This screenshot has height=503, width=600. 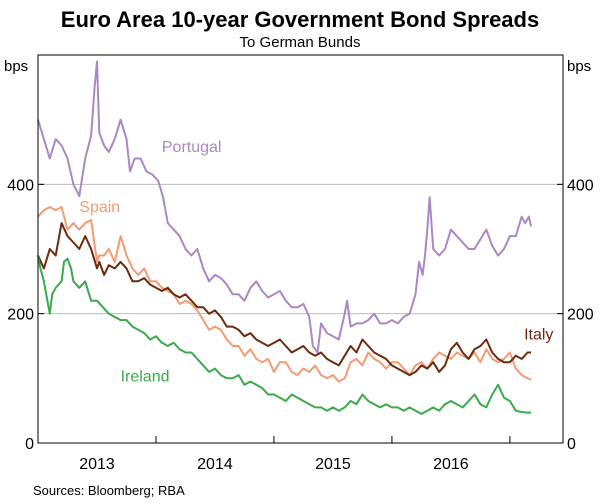 I want to click on y-tick-label-right-200: 200, so click(x=580, y=315).